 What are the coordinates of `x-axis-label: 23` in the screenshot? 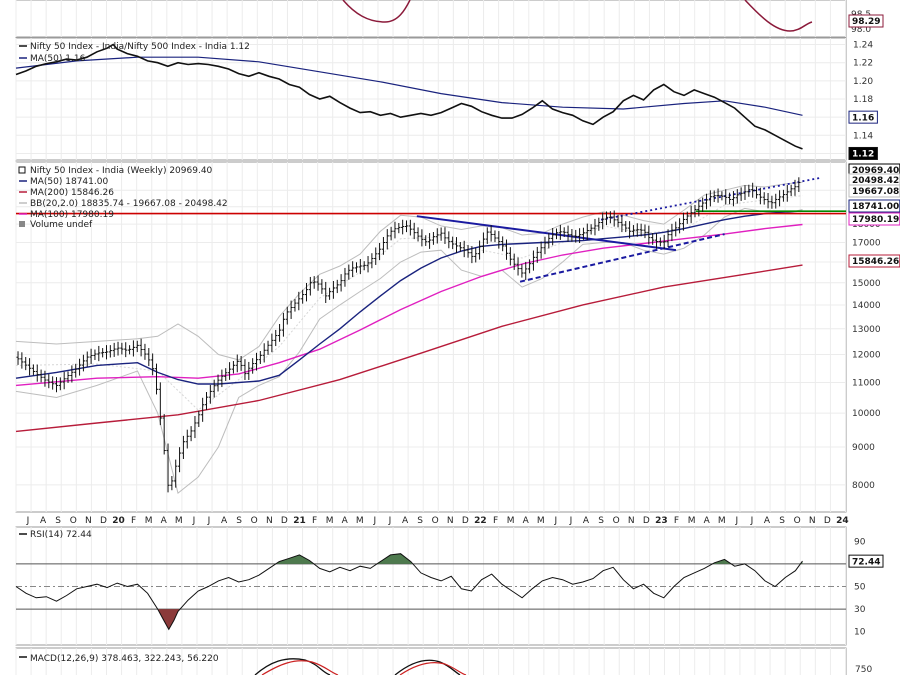 It's located at (661, 521).